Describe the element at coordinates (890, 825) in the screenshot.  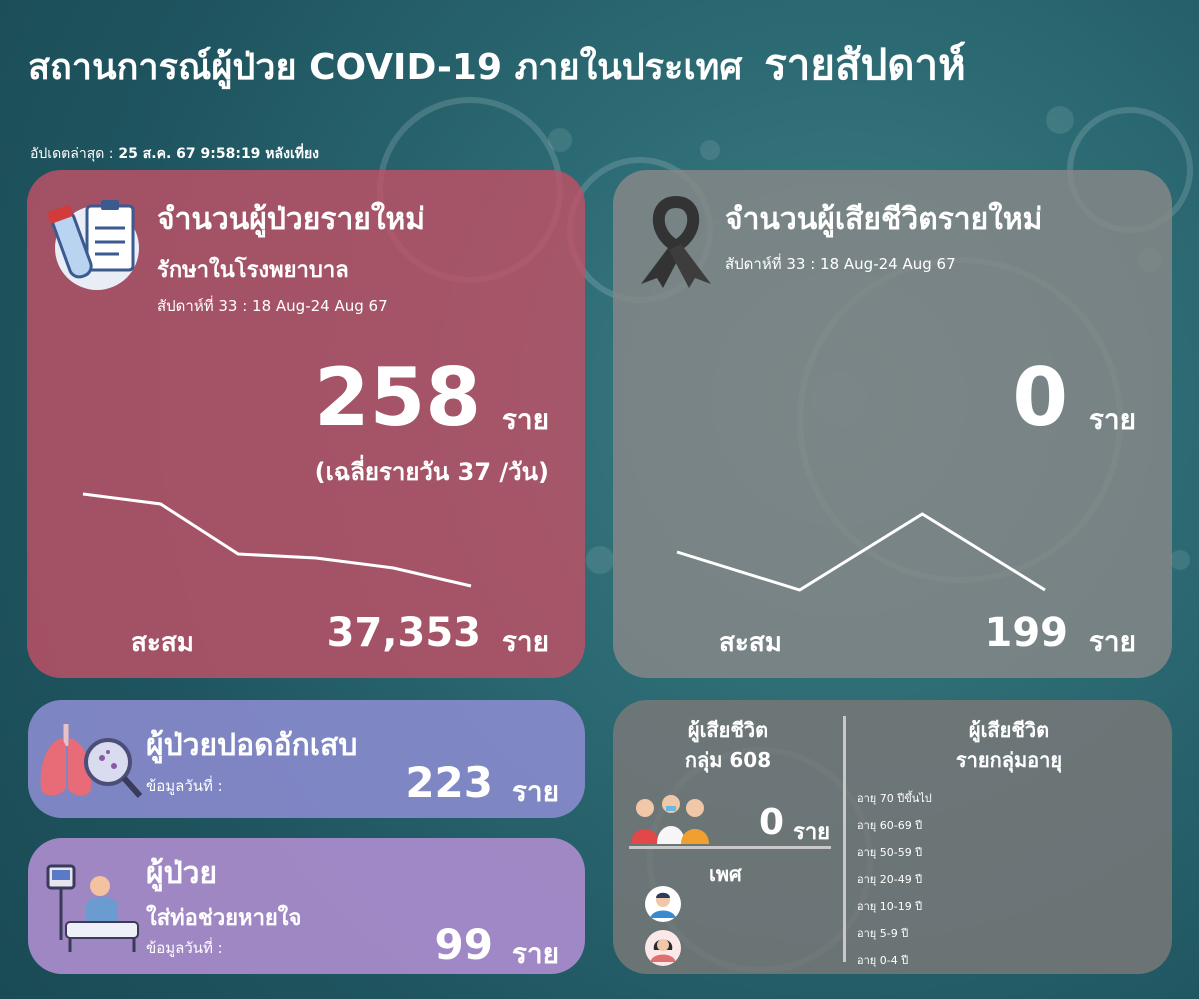
I see `age-group-label: อายุ 60-69 ปี` at that location.